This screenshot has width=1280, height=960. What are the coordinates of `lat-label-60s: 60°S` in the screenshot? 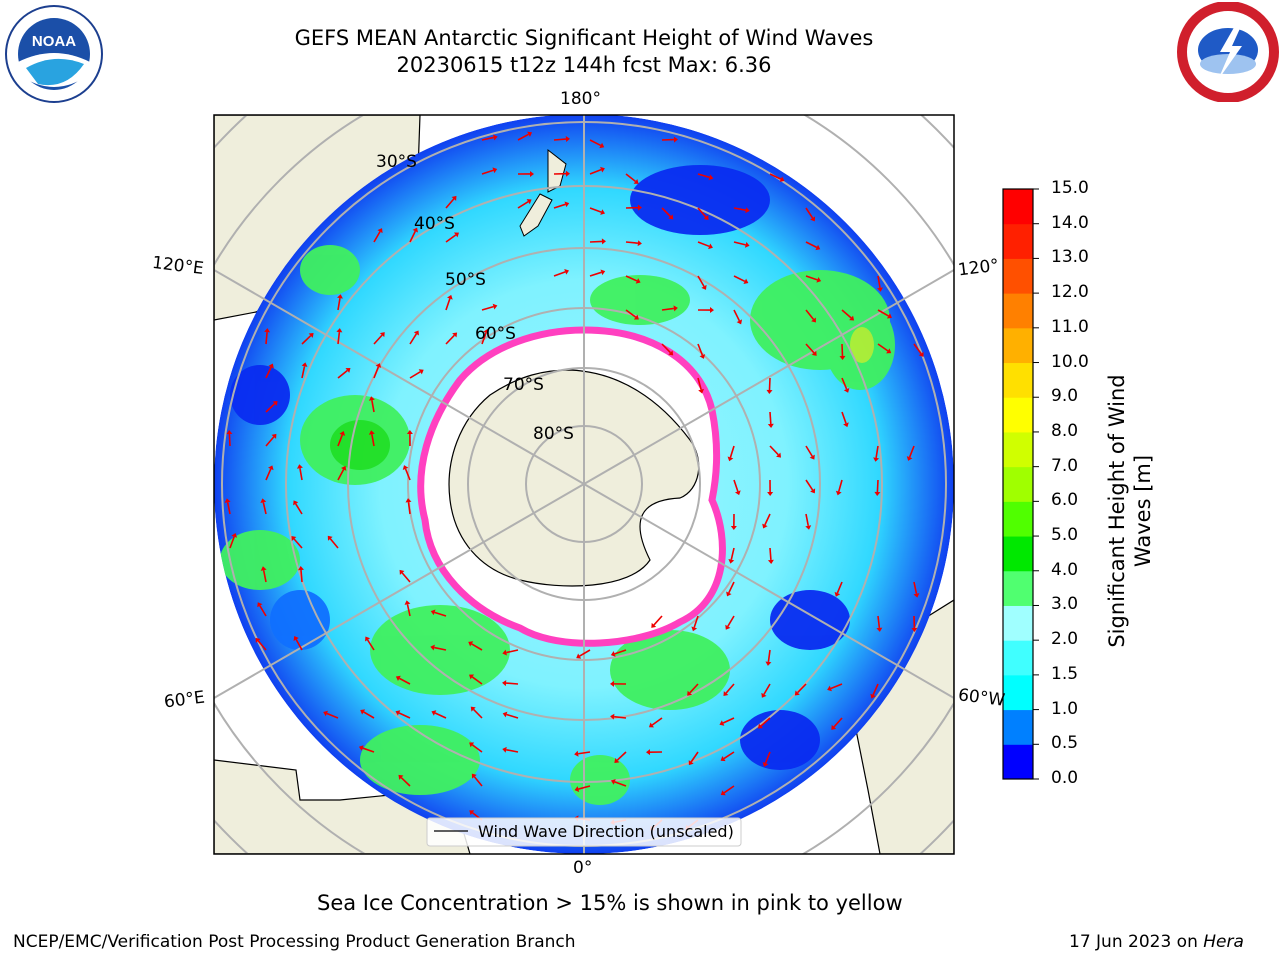 It's located at (495, 334).